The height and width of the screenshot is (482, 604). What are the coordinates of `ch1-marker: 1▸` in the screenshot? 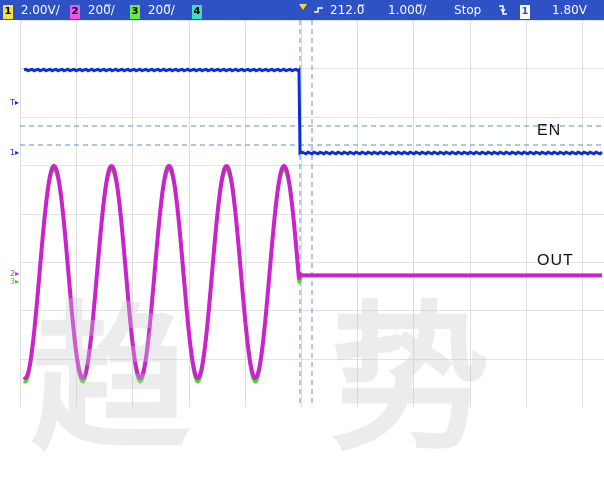 It's located at (15, 152).